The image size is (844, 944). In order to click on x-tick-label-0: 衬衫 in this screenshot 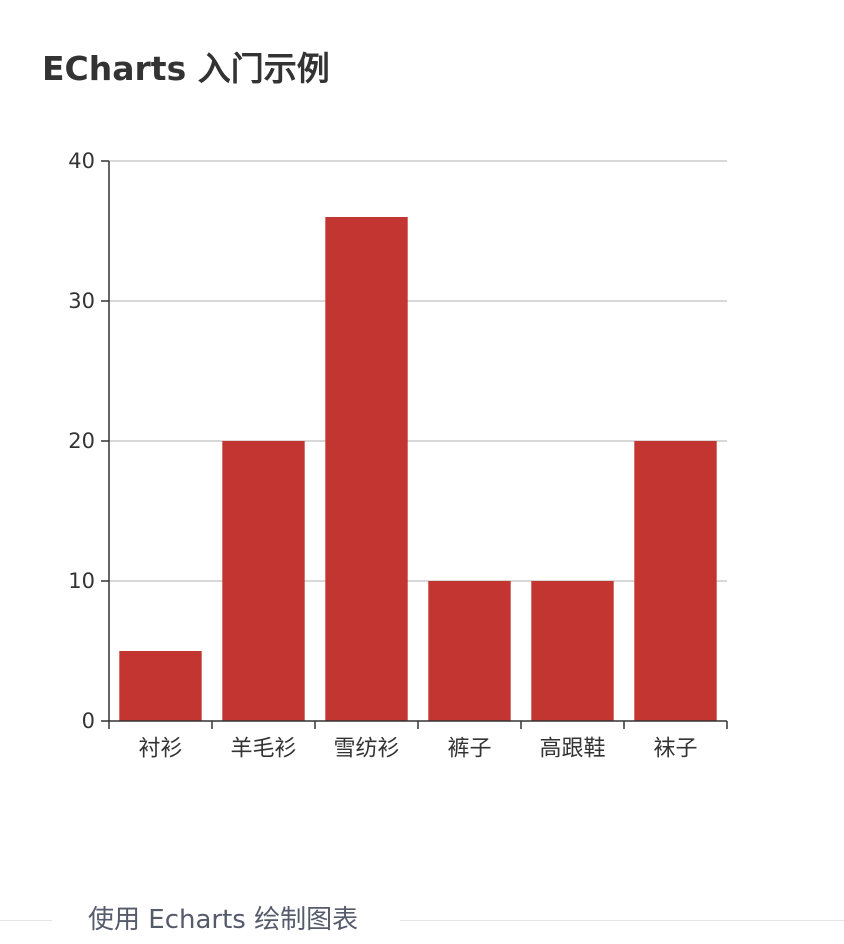, I will do `click(160, 749)`.